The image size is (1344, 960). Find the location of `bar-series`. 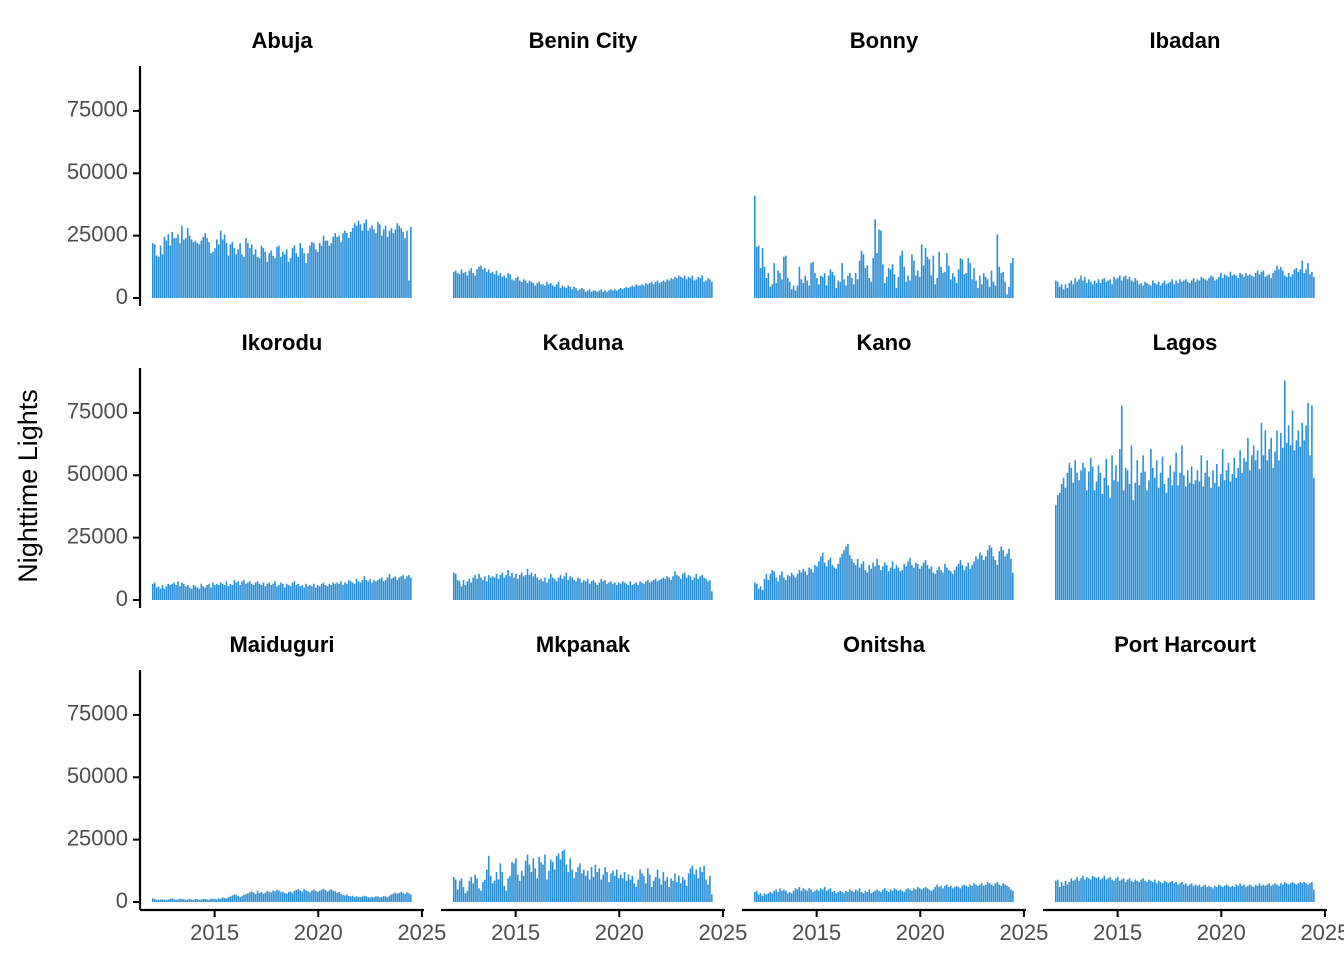

bar-series is located at coordinates (282, 258).